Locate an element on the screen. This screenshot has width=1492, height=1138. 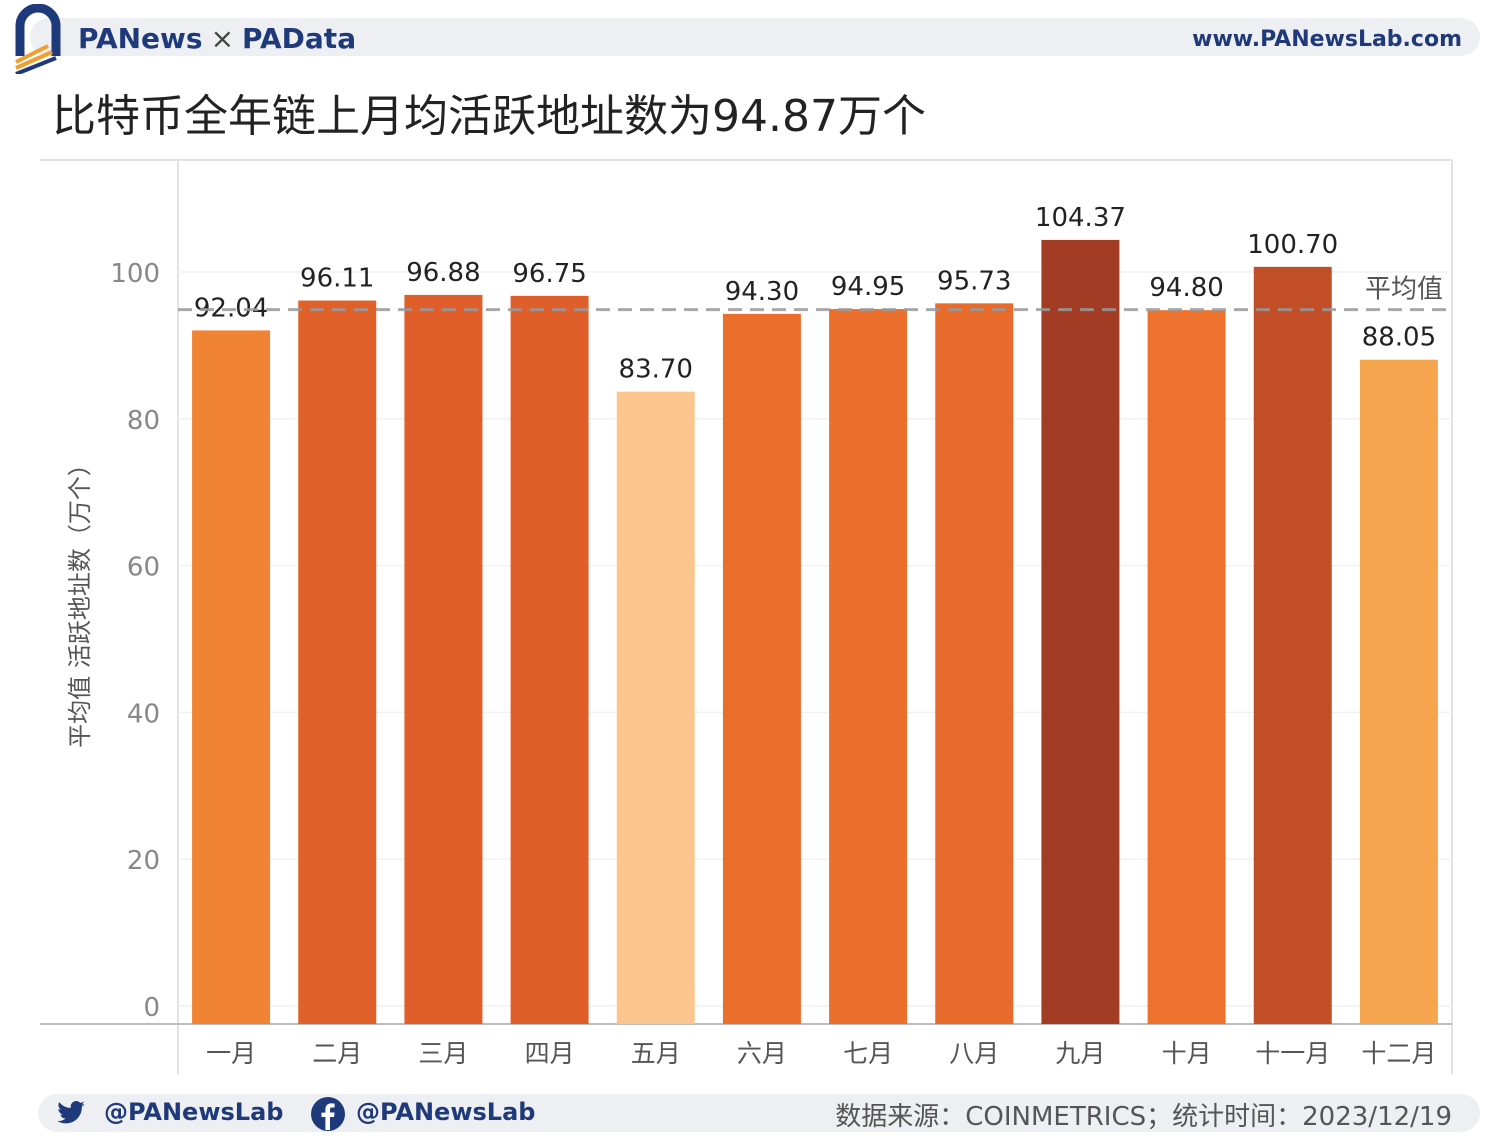
brand-cross: × is located at coordinates (222, 38).